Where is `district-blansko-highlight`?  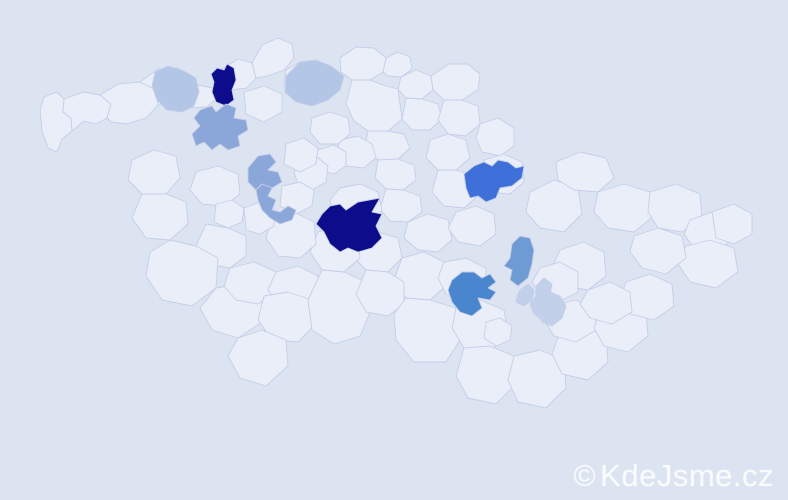 district-blansko-highlight is located at coordinates (525, 295).